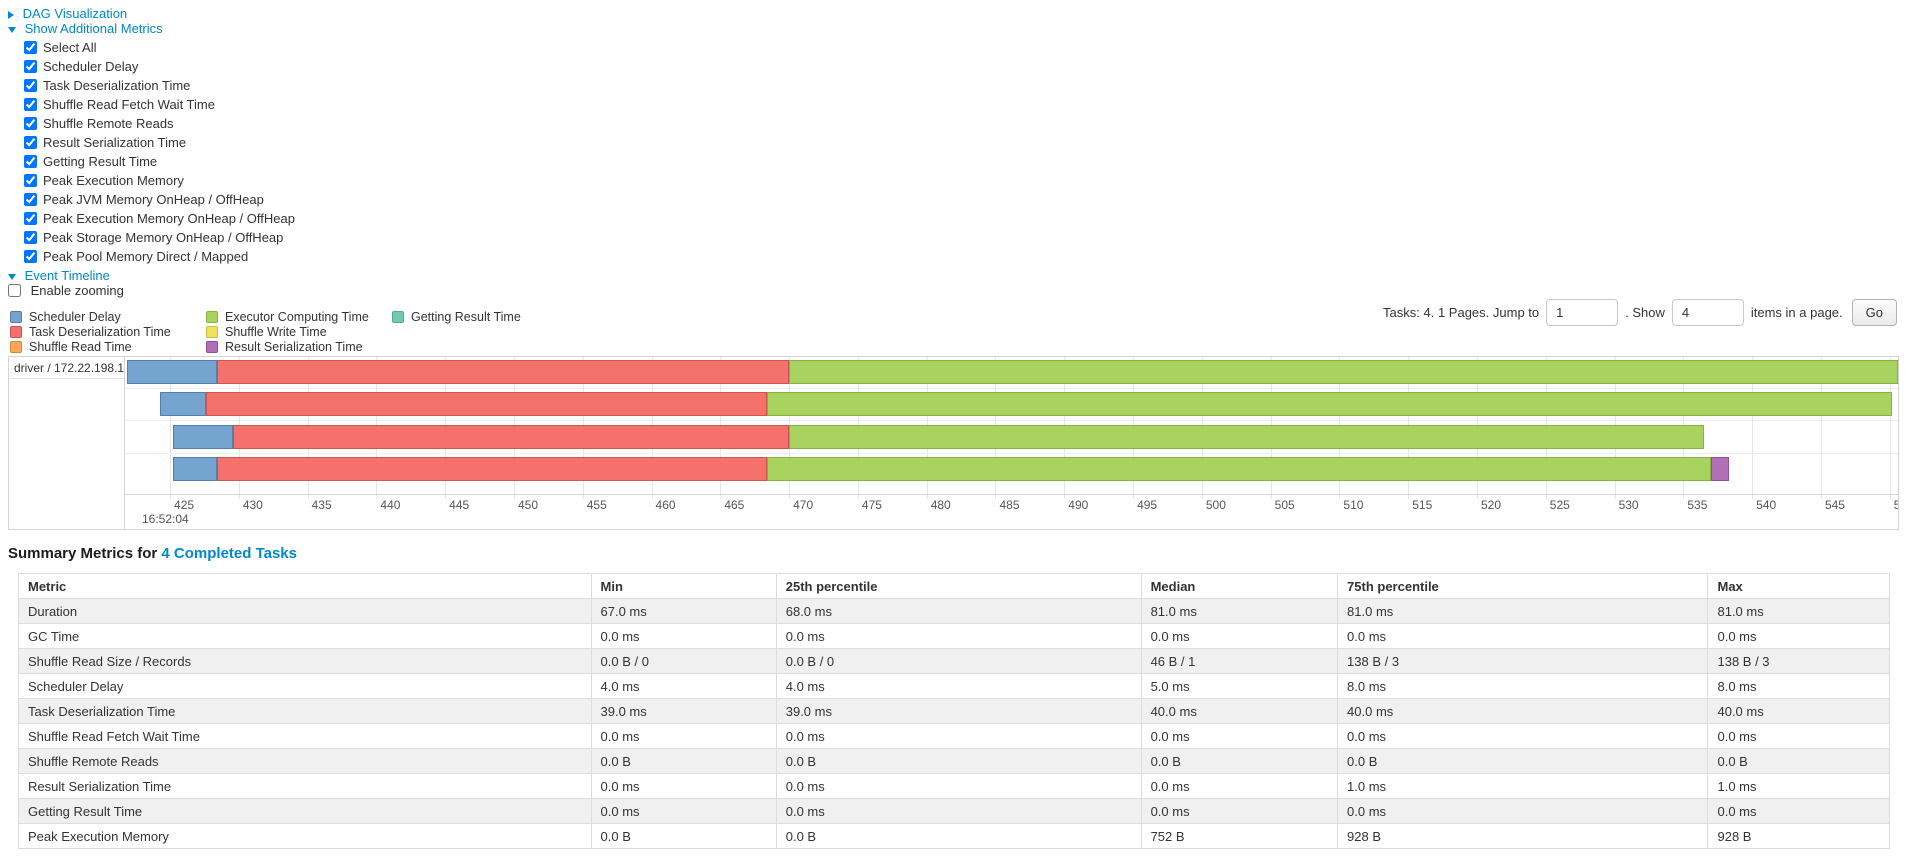 The height and width of the screenshot is (865, 1907). What do you see at coordinates (965, 237) in the screenshot?
I see `metric-checkbox-item: Peak Storage Memory OnHeap / OffHeap` at bounding box center [965, 237].